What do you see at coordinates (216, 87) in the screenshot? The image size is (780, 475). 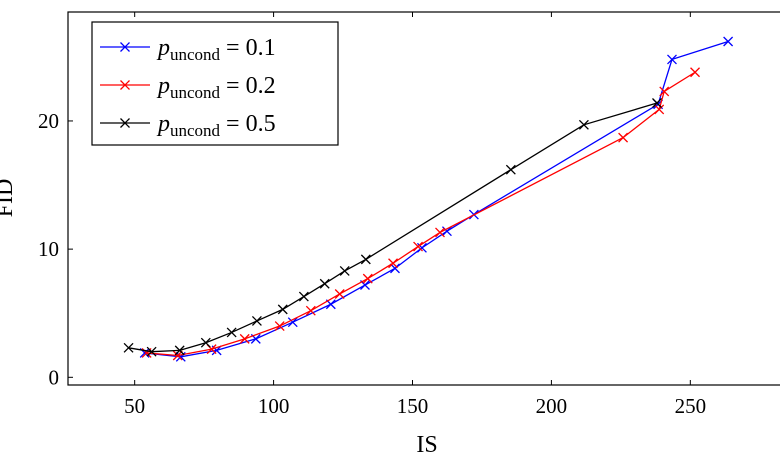 I see `legend-label: puncond = 0.2` at bounding box center [216, 87].